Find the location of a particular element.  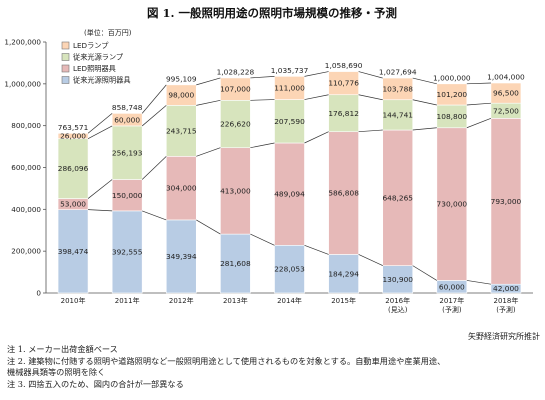

data-label: 648,265 is located at coordinates (397, 197).